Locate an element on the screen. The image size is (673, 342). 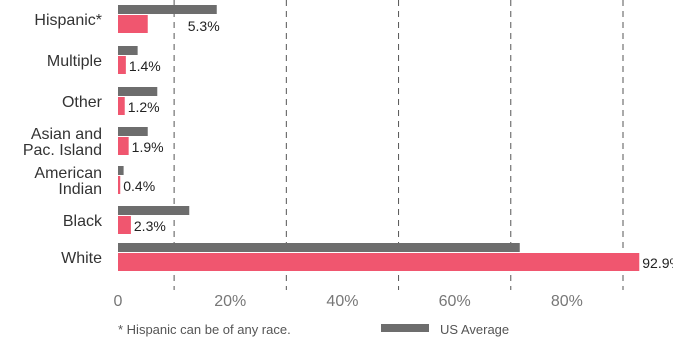
data-label-other: 1.2% is located at coordinates (144, 107).